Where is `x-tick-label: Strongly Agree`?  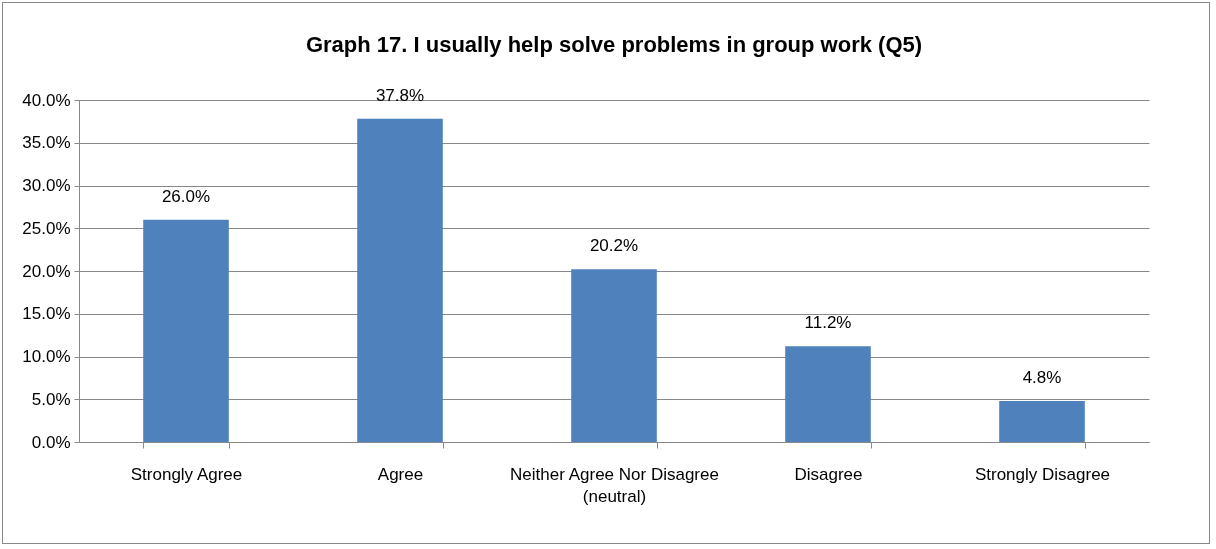 x-tick-label: Strongly Agree is located at coordinates (186, 474).